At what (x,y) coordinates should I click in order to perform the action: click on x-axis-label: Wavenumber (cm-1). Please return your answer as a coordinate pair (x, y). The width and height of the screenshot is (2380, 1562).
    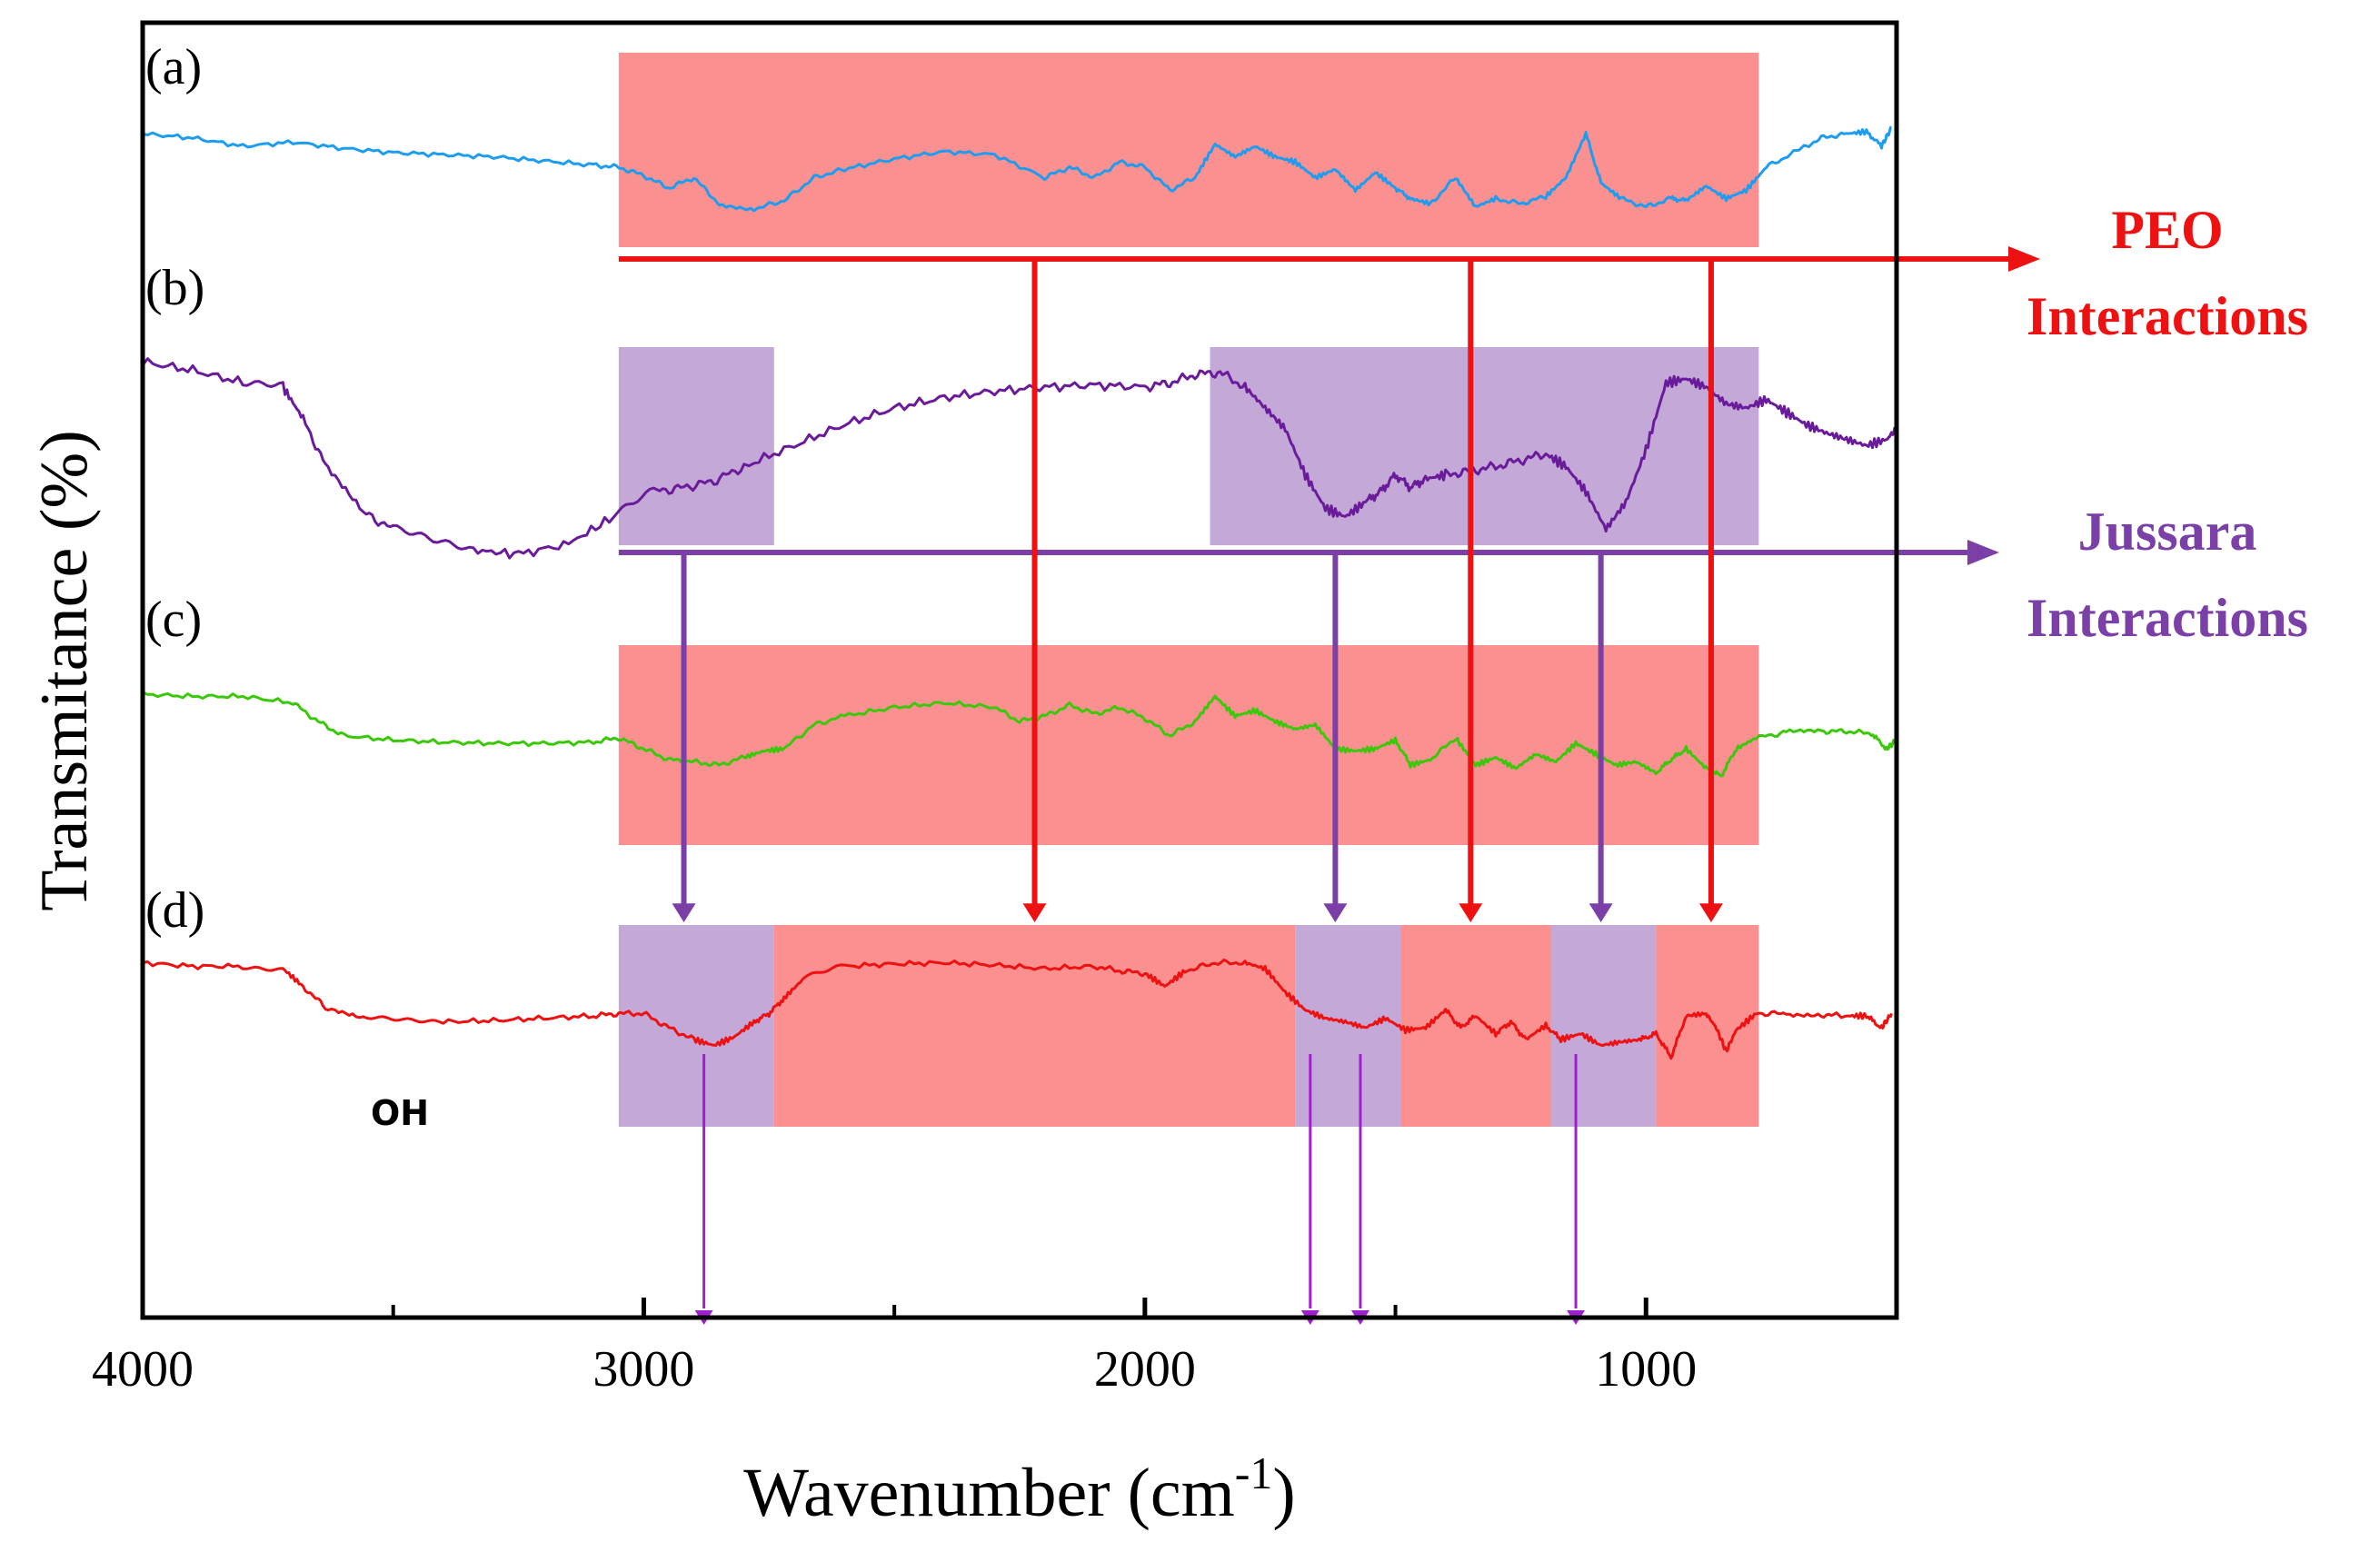
    Looking at the image, I should click on (1019, 1489).